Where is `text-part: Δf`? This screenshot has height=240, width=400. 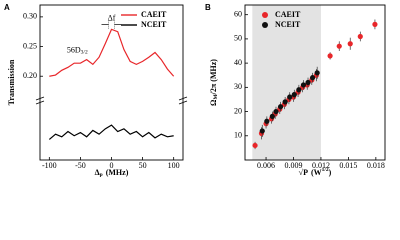
text-part: Δf is located at coordinates (112, 17).